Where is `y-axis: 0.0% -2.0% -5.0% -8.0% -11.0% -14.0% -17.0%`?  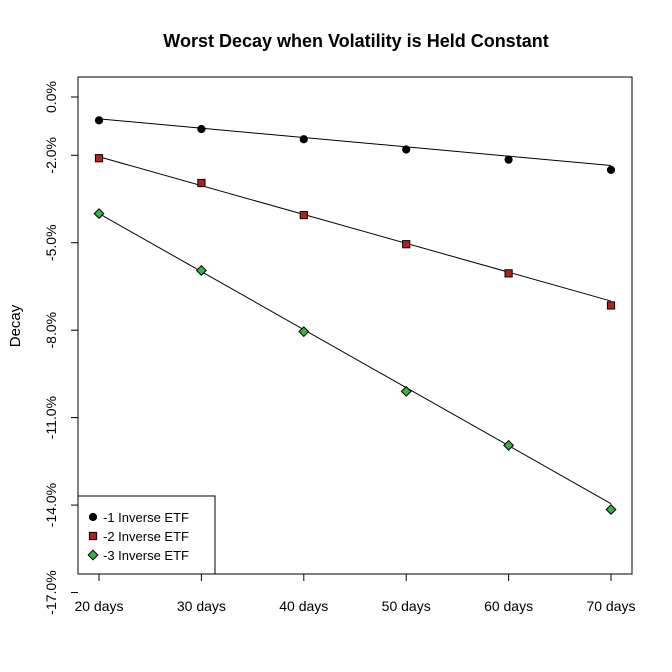
y-axis: 0.0% -2.0% -5.0% -8.0% -11.0% -14.0% -17.0% is located at coordinates (60, 348).